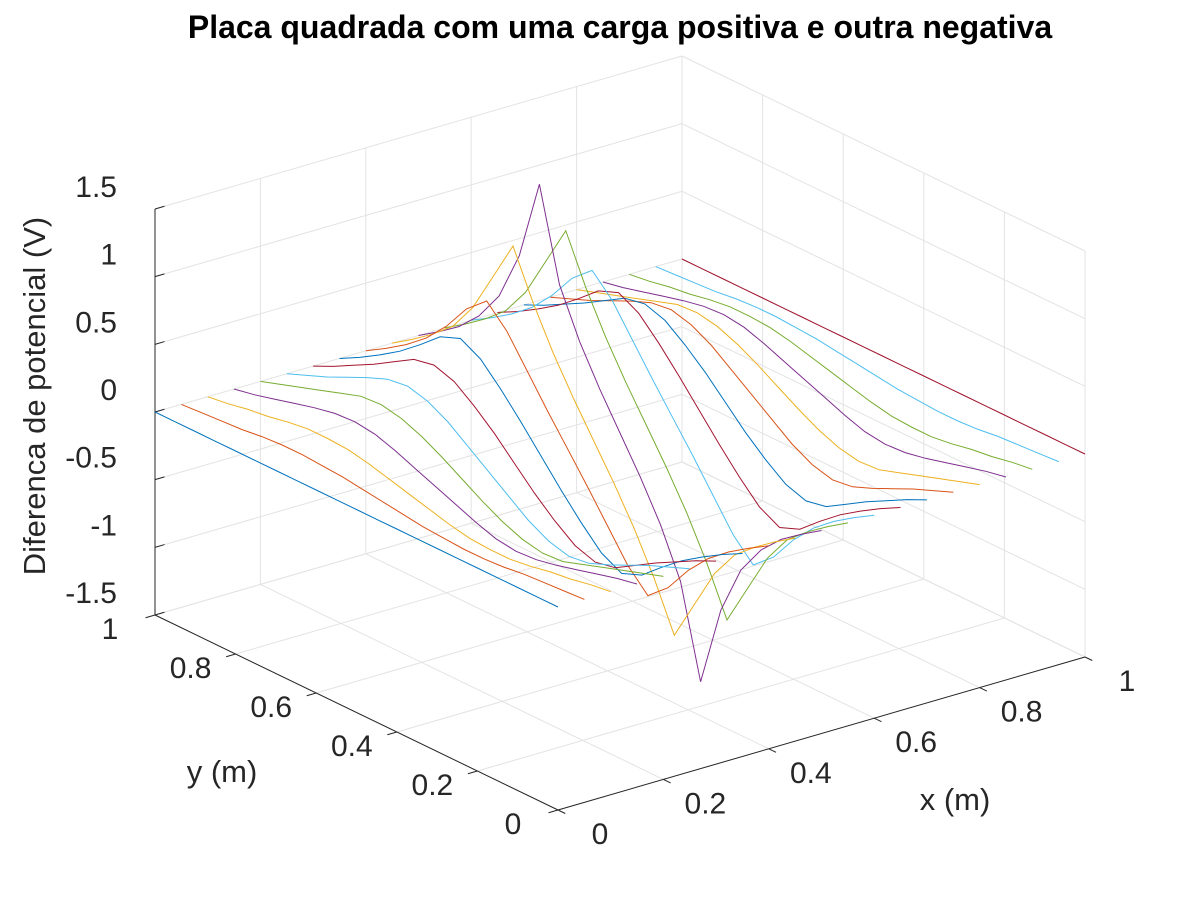 This screenshot has width=1200, height=900. Describe the element at coordinates (91, 593) in the screenshot. I see `z-tick-label: -1.5` at that location.